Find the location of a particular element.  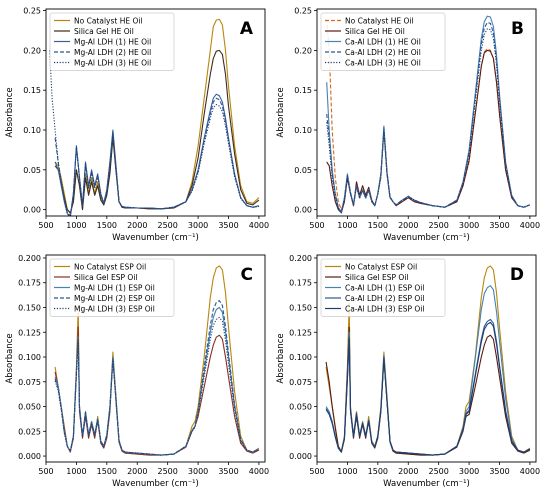

panel-letter: D is located at coordinates (517, 275).